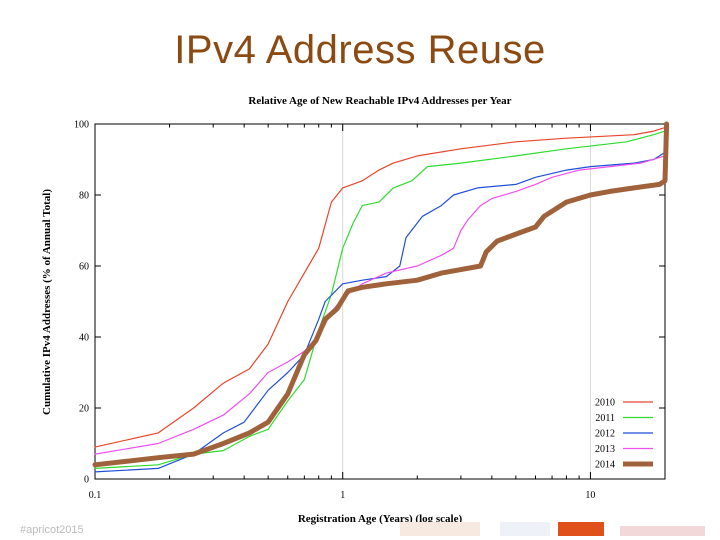 Image resolution: width=720 pixels, height=540 pixels. I want to click on y-tick-label: 100, so click(81, 125).